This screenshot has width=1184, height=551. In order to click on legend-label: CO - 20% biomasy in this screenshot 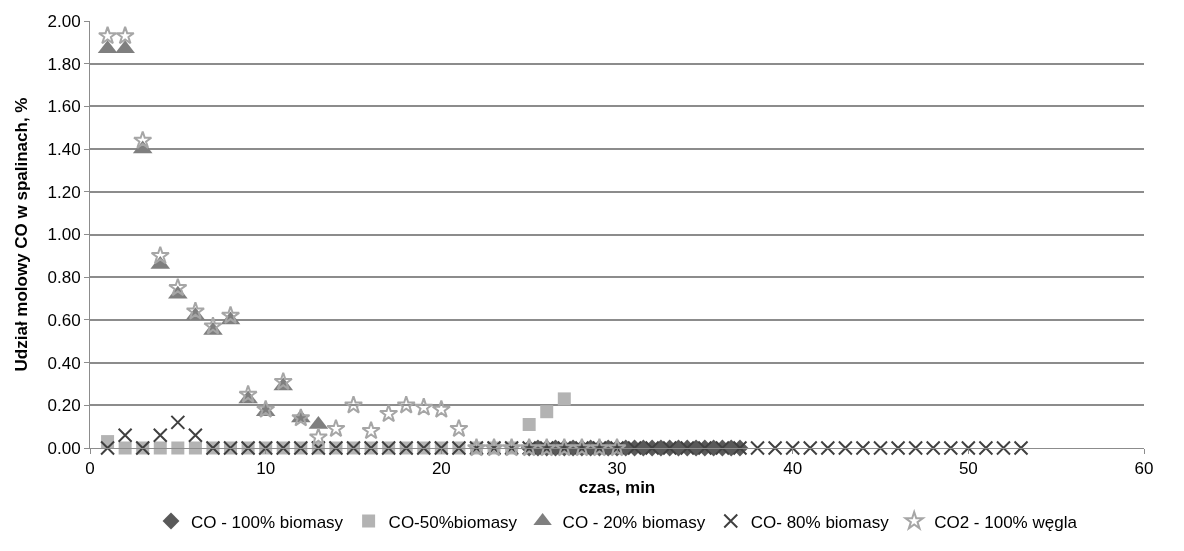, I will do `click(634, 522)`.